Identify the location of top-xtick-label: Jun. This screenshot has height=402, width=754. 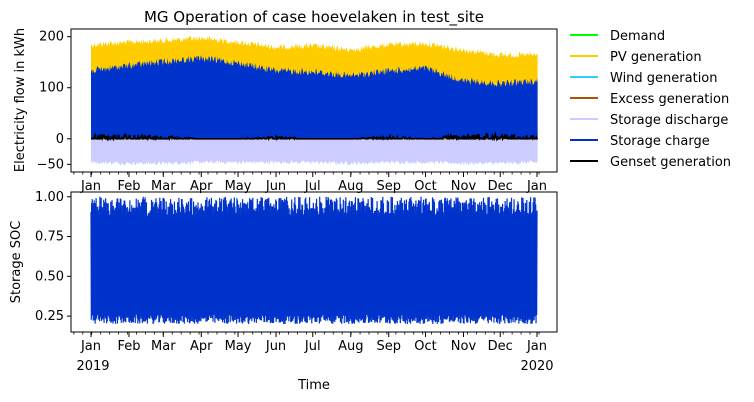
(275, 186).